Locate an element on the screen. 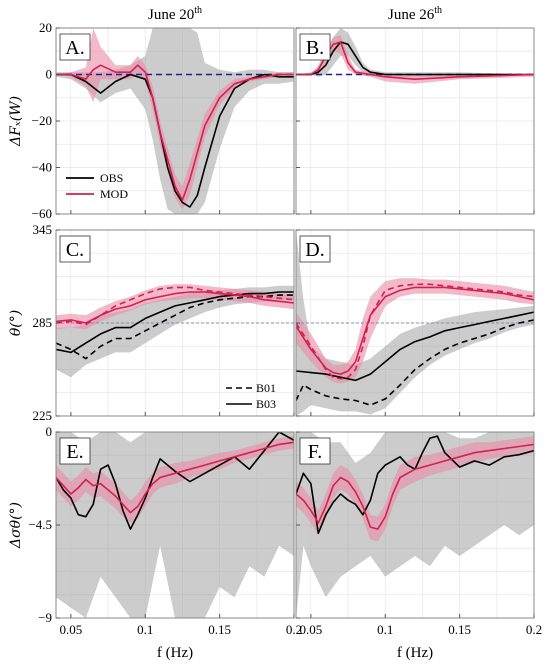 This screenshot has width=550, height=666. y-tick-label: 285 is located at coordinates (43, 322).